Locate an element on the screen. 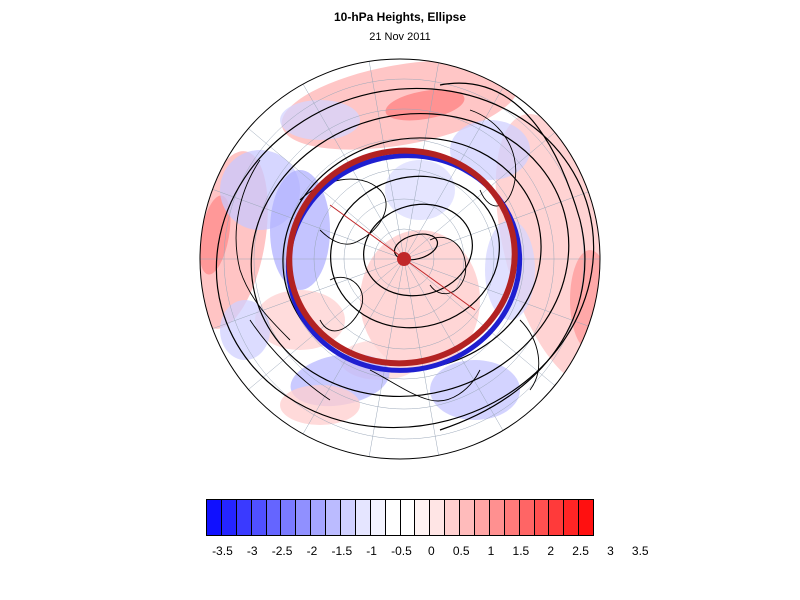 This screenshot has height=600, width=800. ellipse-red is located at coordinates (402, 257).